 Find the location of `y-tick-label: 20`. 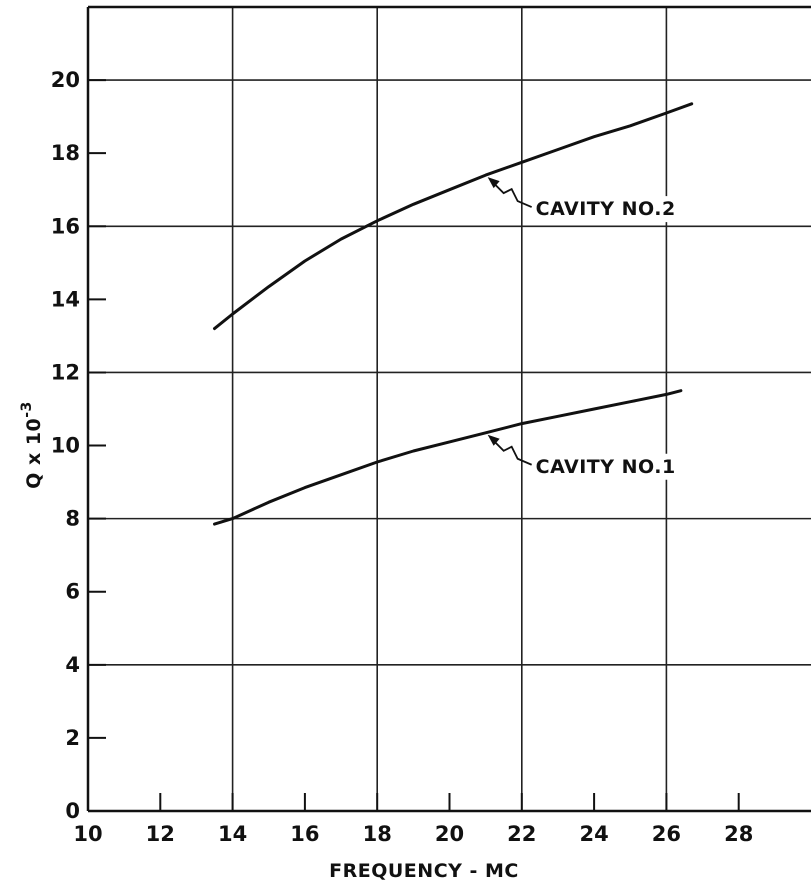

y-tick-label: 20 is located at coordinates (65, 80).